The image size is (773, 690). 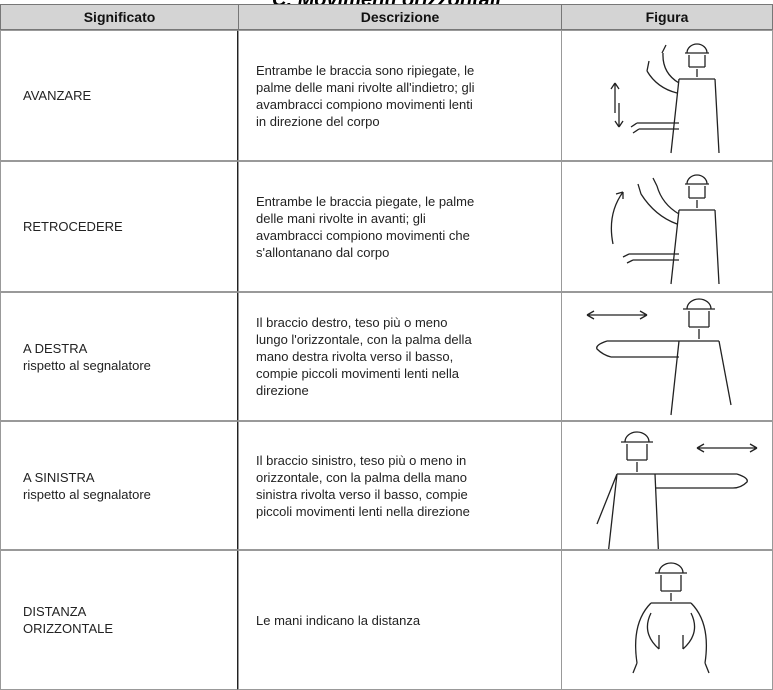 I want to click on descrizione-line: Entrambe le braccia sono ripiegate, le, so click(x=365, y=70).